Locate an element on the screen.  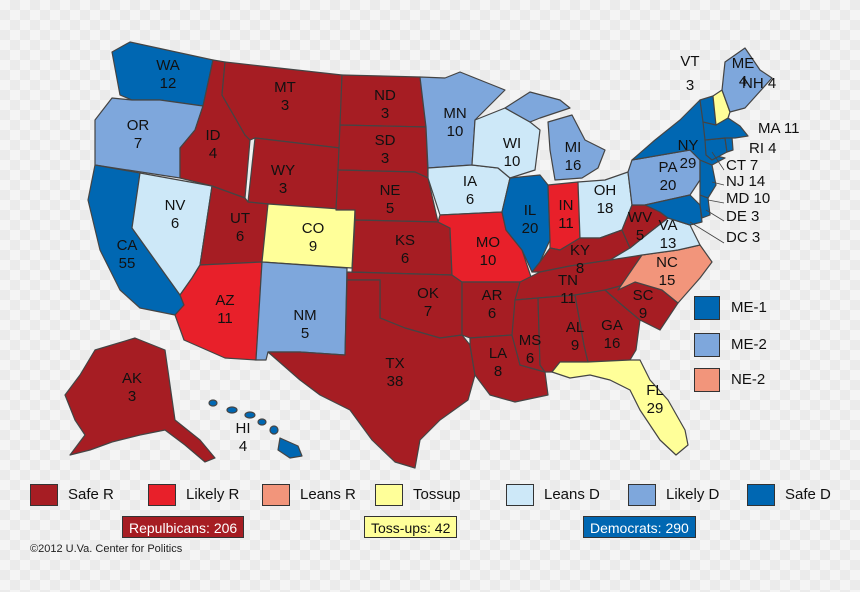
state-label: FL is located at coordinates (655, 390).